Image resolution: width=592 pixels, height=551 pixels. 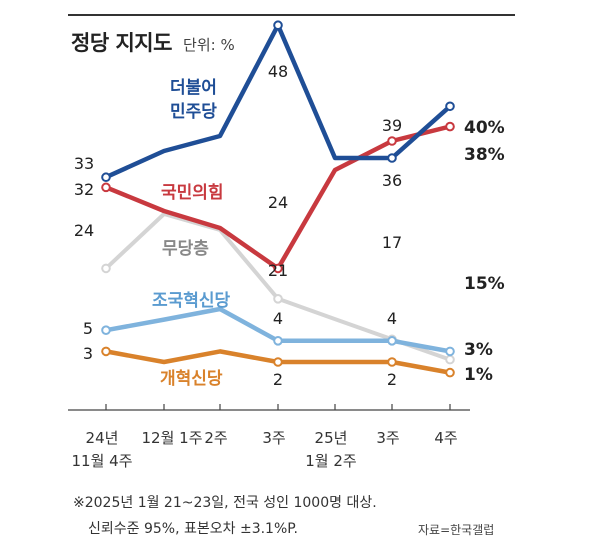 I want to click on source-label: 자료=한국갤럽, so click(x=456, y=530).